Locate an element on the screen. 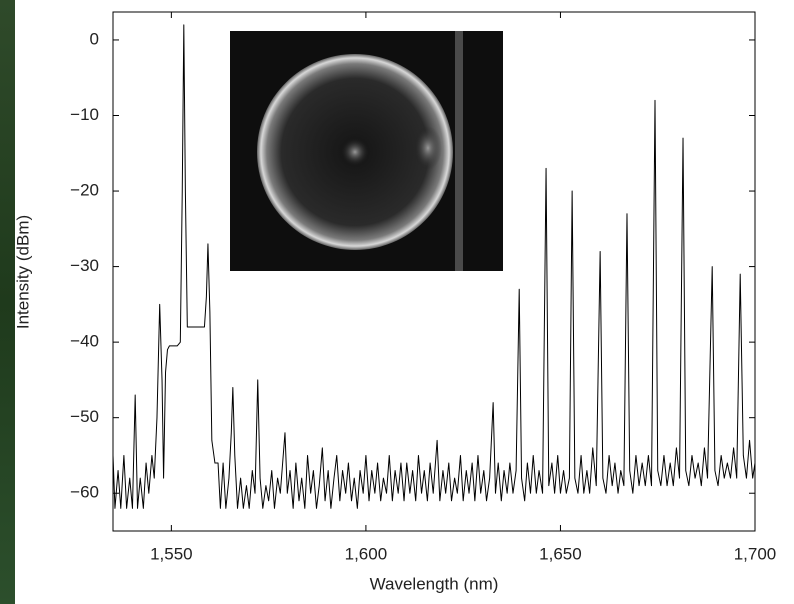 The width and height of the screenshot is (794, 604). y-tick-label: −50 is located at coordinates (84, 416).